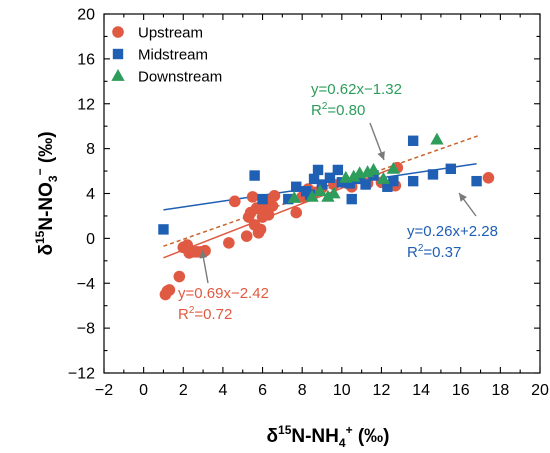 This screenshot has width=550, height=453. What do you see at coordinates (327, 436) in the screenshot?
I see `x-axis-title: δ15N-NH4+ (‰)` at bounding box center [327, 436].